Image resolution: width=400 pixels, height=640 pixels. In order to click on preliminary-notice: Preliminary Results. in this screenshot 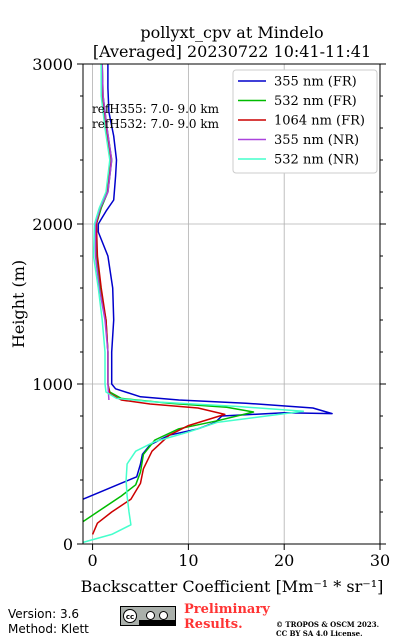, I will do `click(227, 617)`.